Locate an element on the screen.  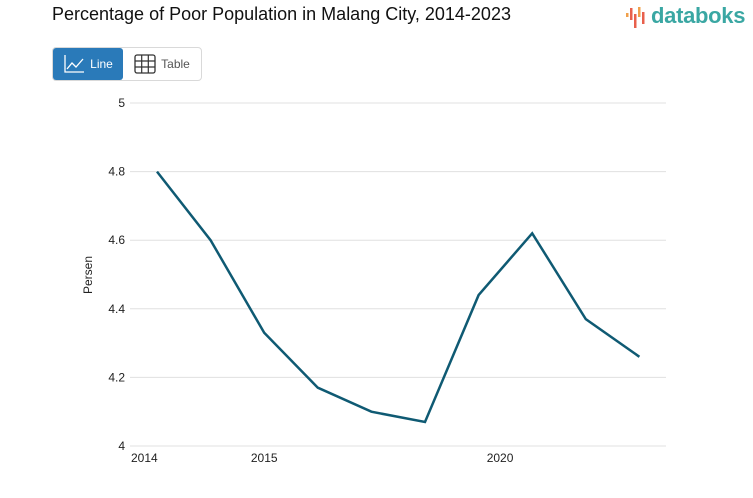
y-tick-label: 4 is located at coordinates (121, 446).